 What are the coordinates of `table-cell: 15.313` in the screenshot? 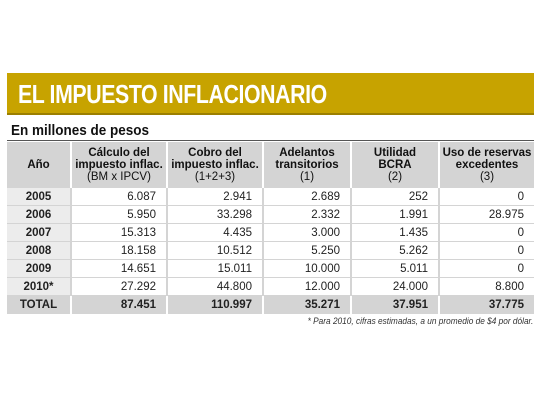 It's located at (118, 232).